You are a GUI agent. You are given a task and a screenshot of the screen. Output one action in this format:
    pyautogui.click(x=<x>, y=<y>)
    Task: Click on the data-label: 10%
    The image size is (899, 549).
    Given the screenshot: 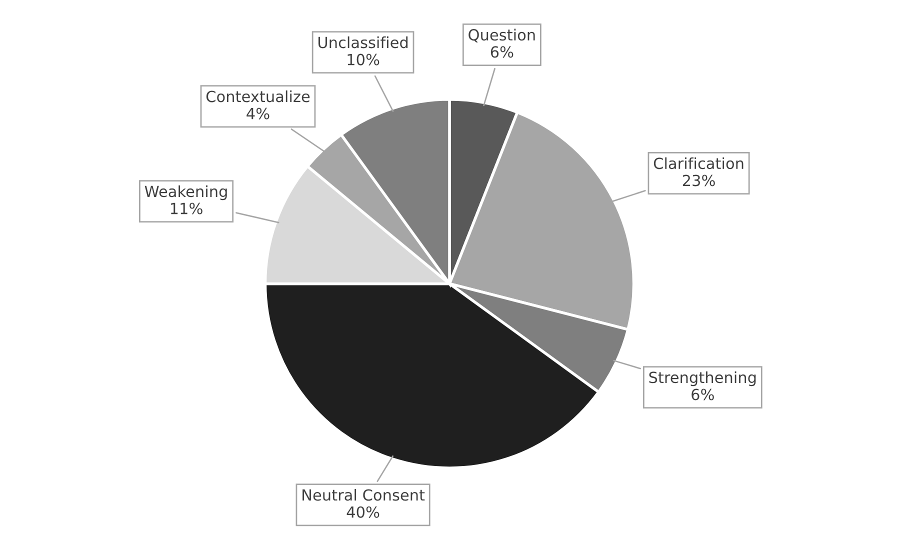 What is the action you would take?
    pyautogui.click(x=364, y=60)
    